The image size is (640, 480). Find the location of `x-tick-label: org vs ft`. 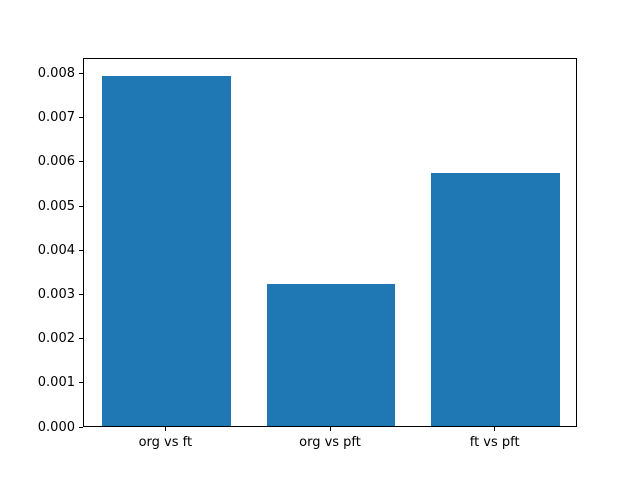

x-tick-label: org vs ft is located at coordinates (165, 442).